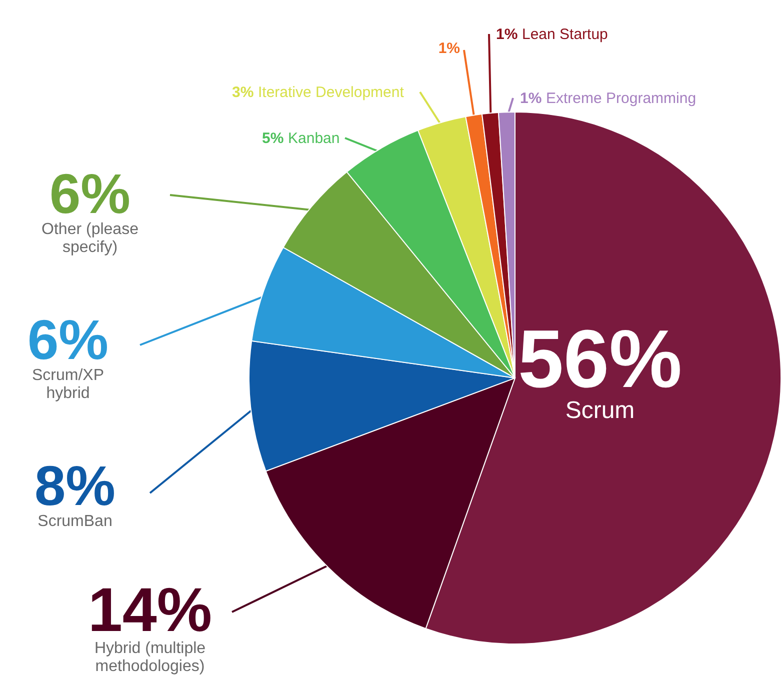  Describe the element at coordinates (68, 384) in the screenshot. I see `slice-label: Scrum/XP hybrid` at that location.